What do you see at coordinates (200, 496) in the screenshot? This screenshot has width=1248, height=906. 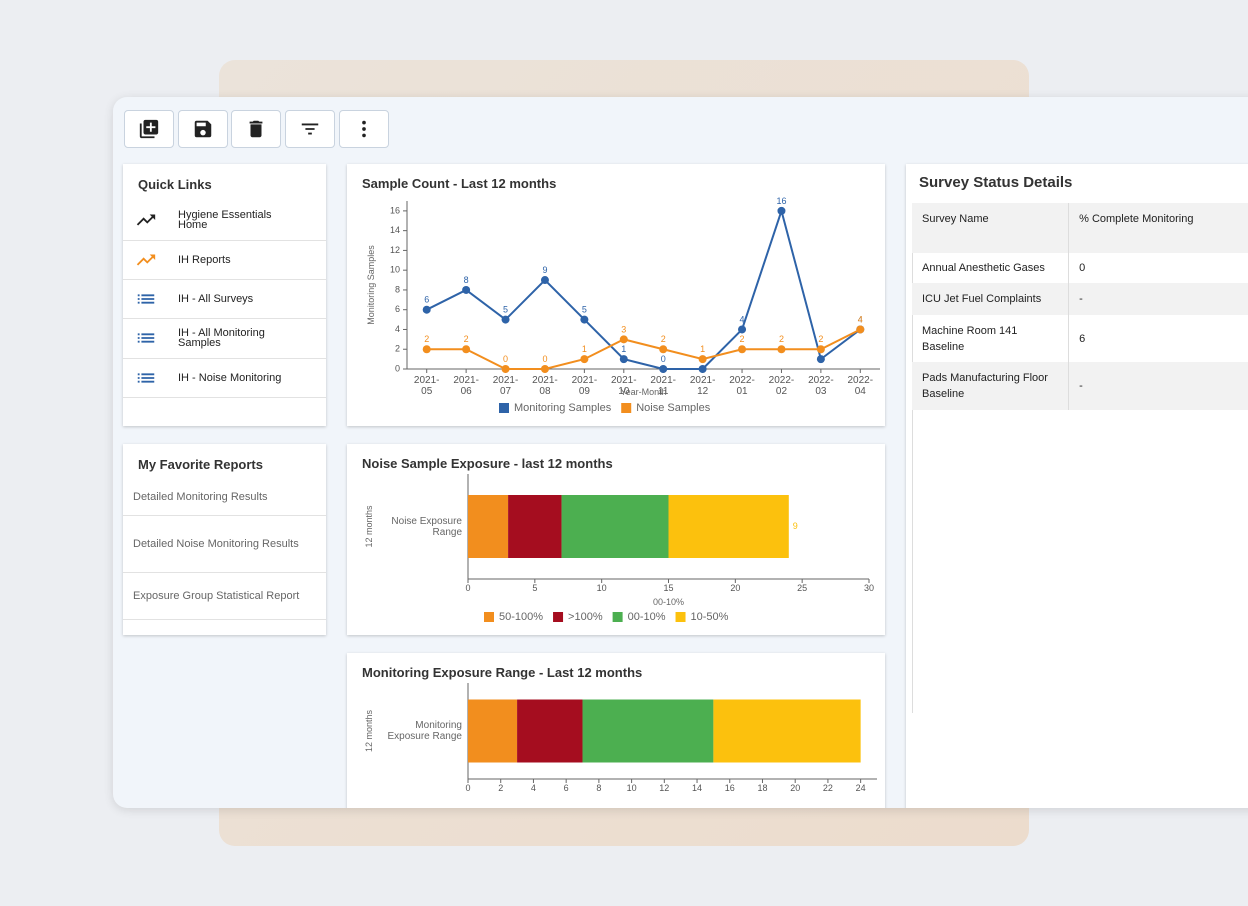 I see `report-text: Detailed Monitoring Results` at bounding box center [200, 496].